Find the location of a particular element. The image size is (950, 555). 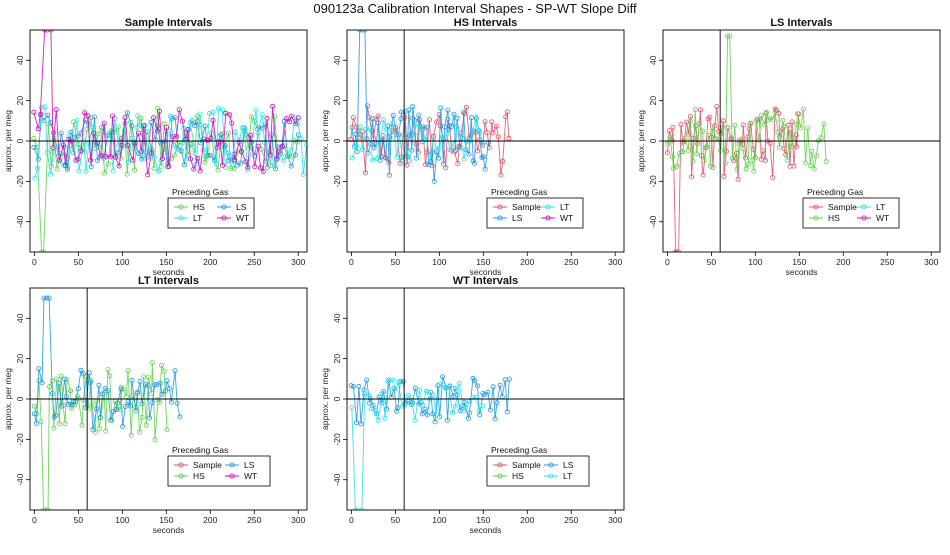

legend: Preceding Gas Sample LS HS WT is located at coordinates (219, 466).